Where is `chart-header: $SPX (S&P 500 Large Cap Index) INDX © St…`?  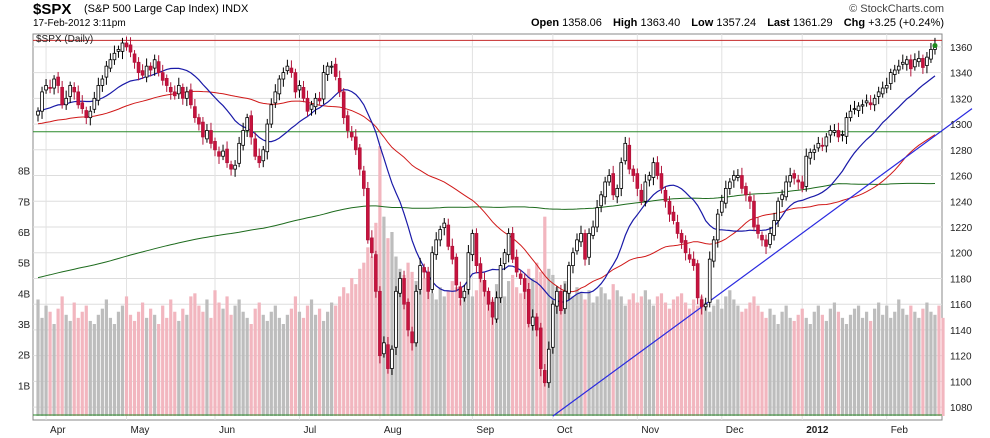
chart-header: $SPX (S&P 500 Large Cap Index) INDX © St… is located at coordinates (495, 17).